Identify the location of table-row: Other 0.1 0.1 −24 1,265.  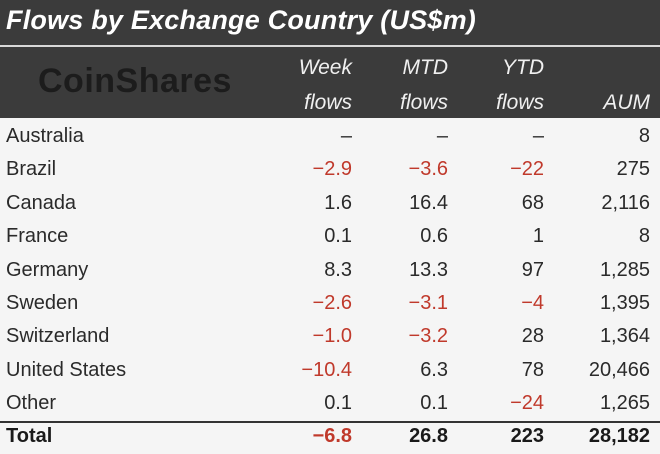
(330, 403).